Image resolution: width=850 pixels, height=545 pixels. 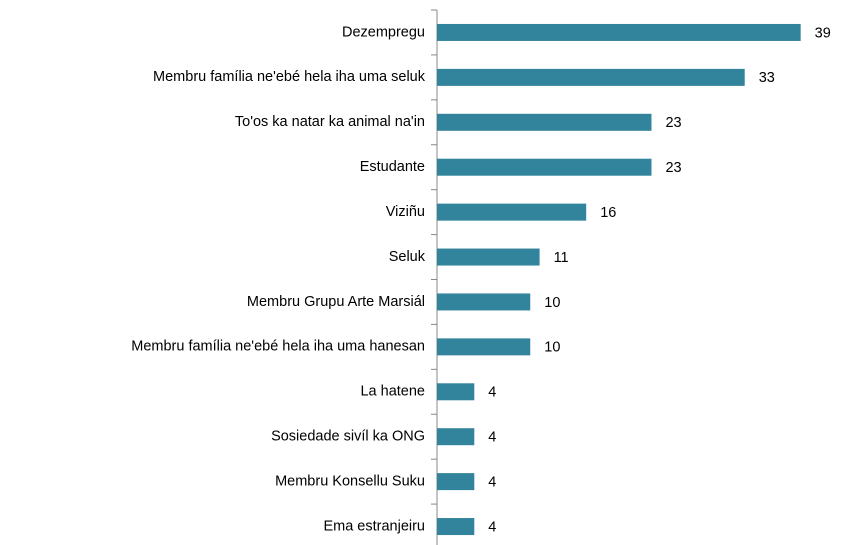 I want to click on value-label: 33, so click(x=767, y=78).